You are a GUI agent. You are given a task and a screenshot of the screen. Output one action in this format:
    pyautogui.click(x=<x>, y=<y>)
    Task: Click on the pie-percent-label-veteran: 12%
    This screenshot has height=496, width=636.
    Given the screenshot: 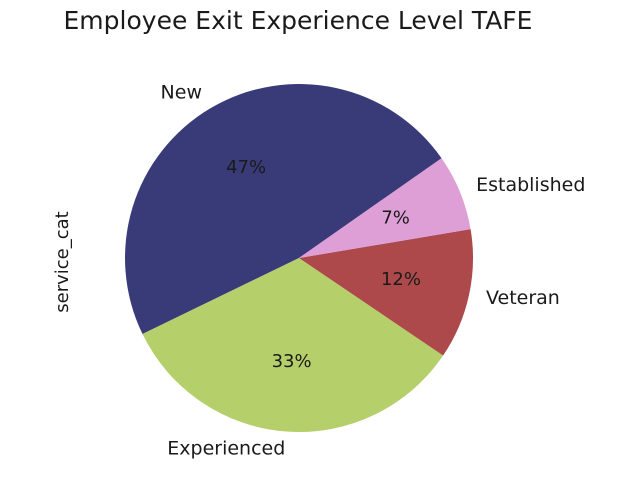 What is the action you would take?
    pyautogui.click(x=401, y=279)
    